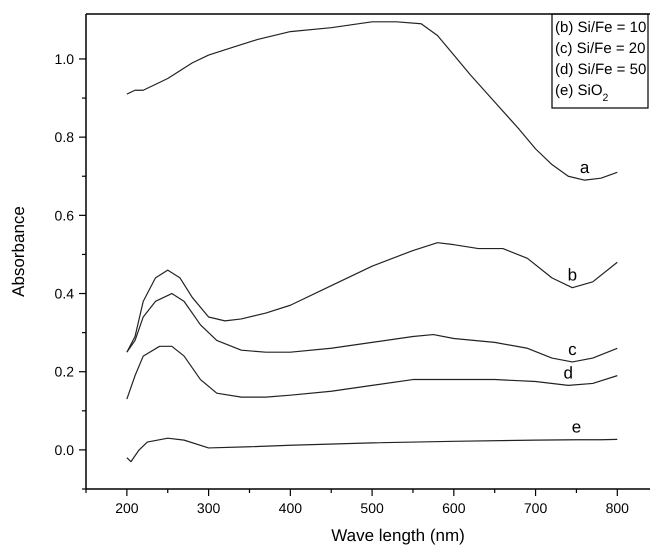 Image resolution: width=650 pixels, height=555 pixels. Describe the element at coordinates (64, 215) in the screenshot. I see `y-tick-label: 0.6` at that location.